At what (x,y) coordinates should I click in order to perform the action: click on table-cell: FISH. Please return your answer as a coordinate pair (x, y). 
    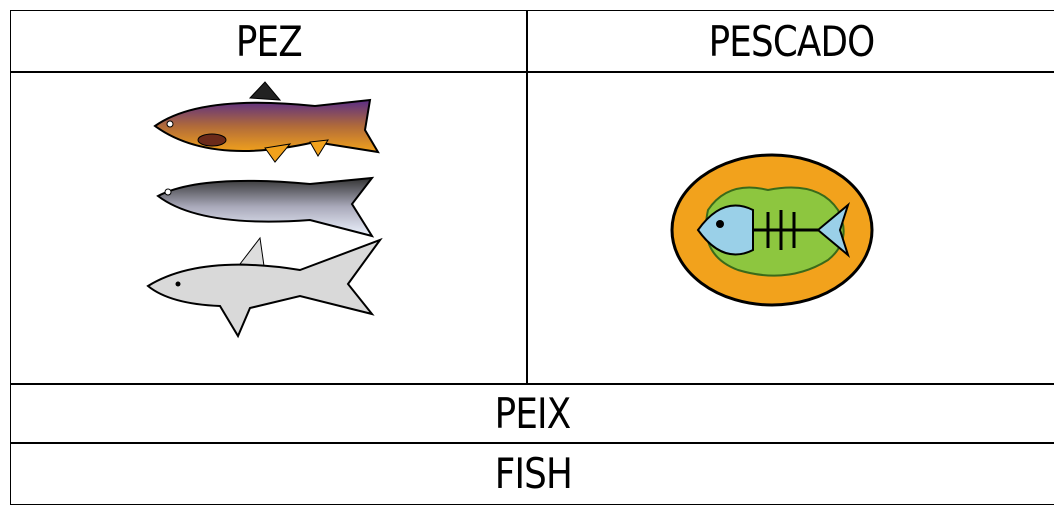
    Looking at the image, I should click on (532, 473).